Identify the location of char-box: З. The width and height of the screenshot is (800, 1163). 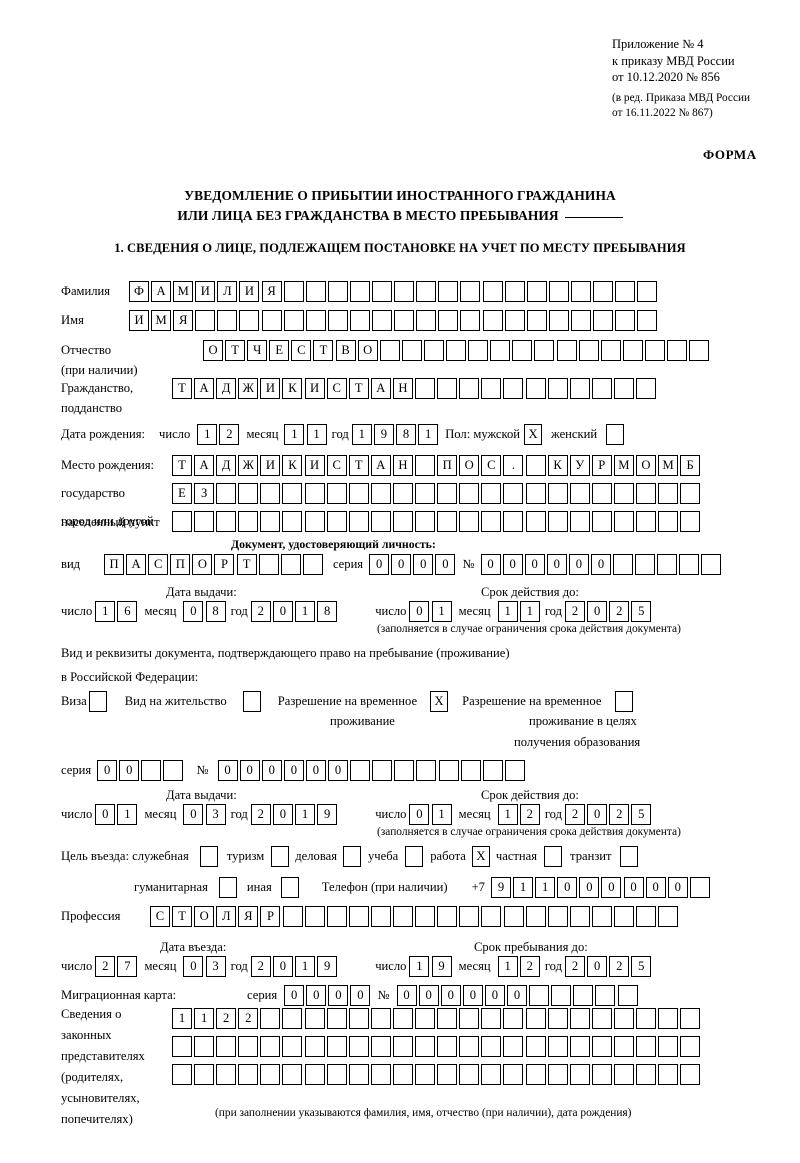
(204, 493).